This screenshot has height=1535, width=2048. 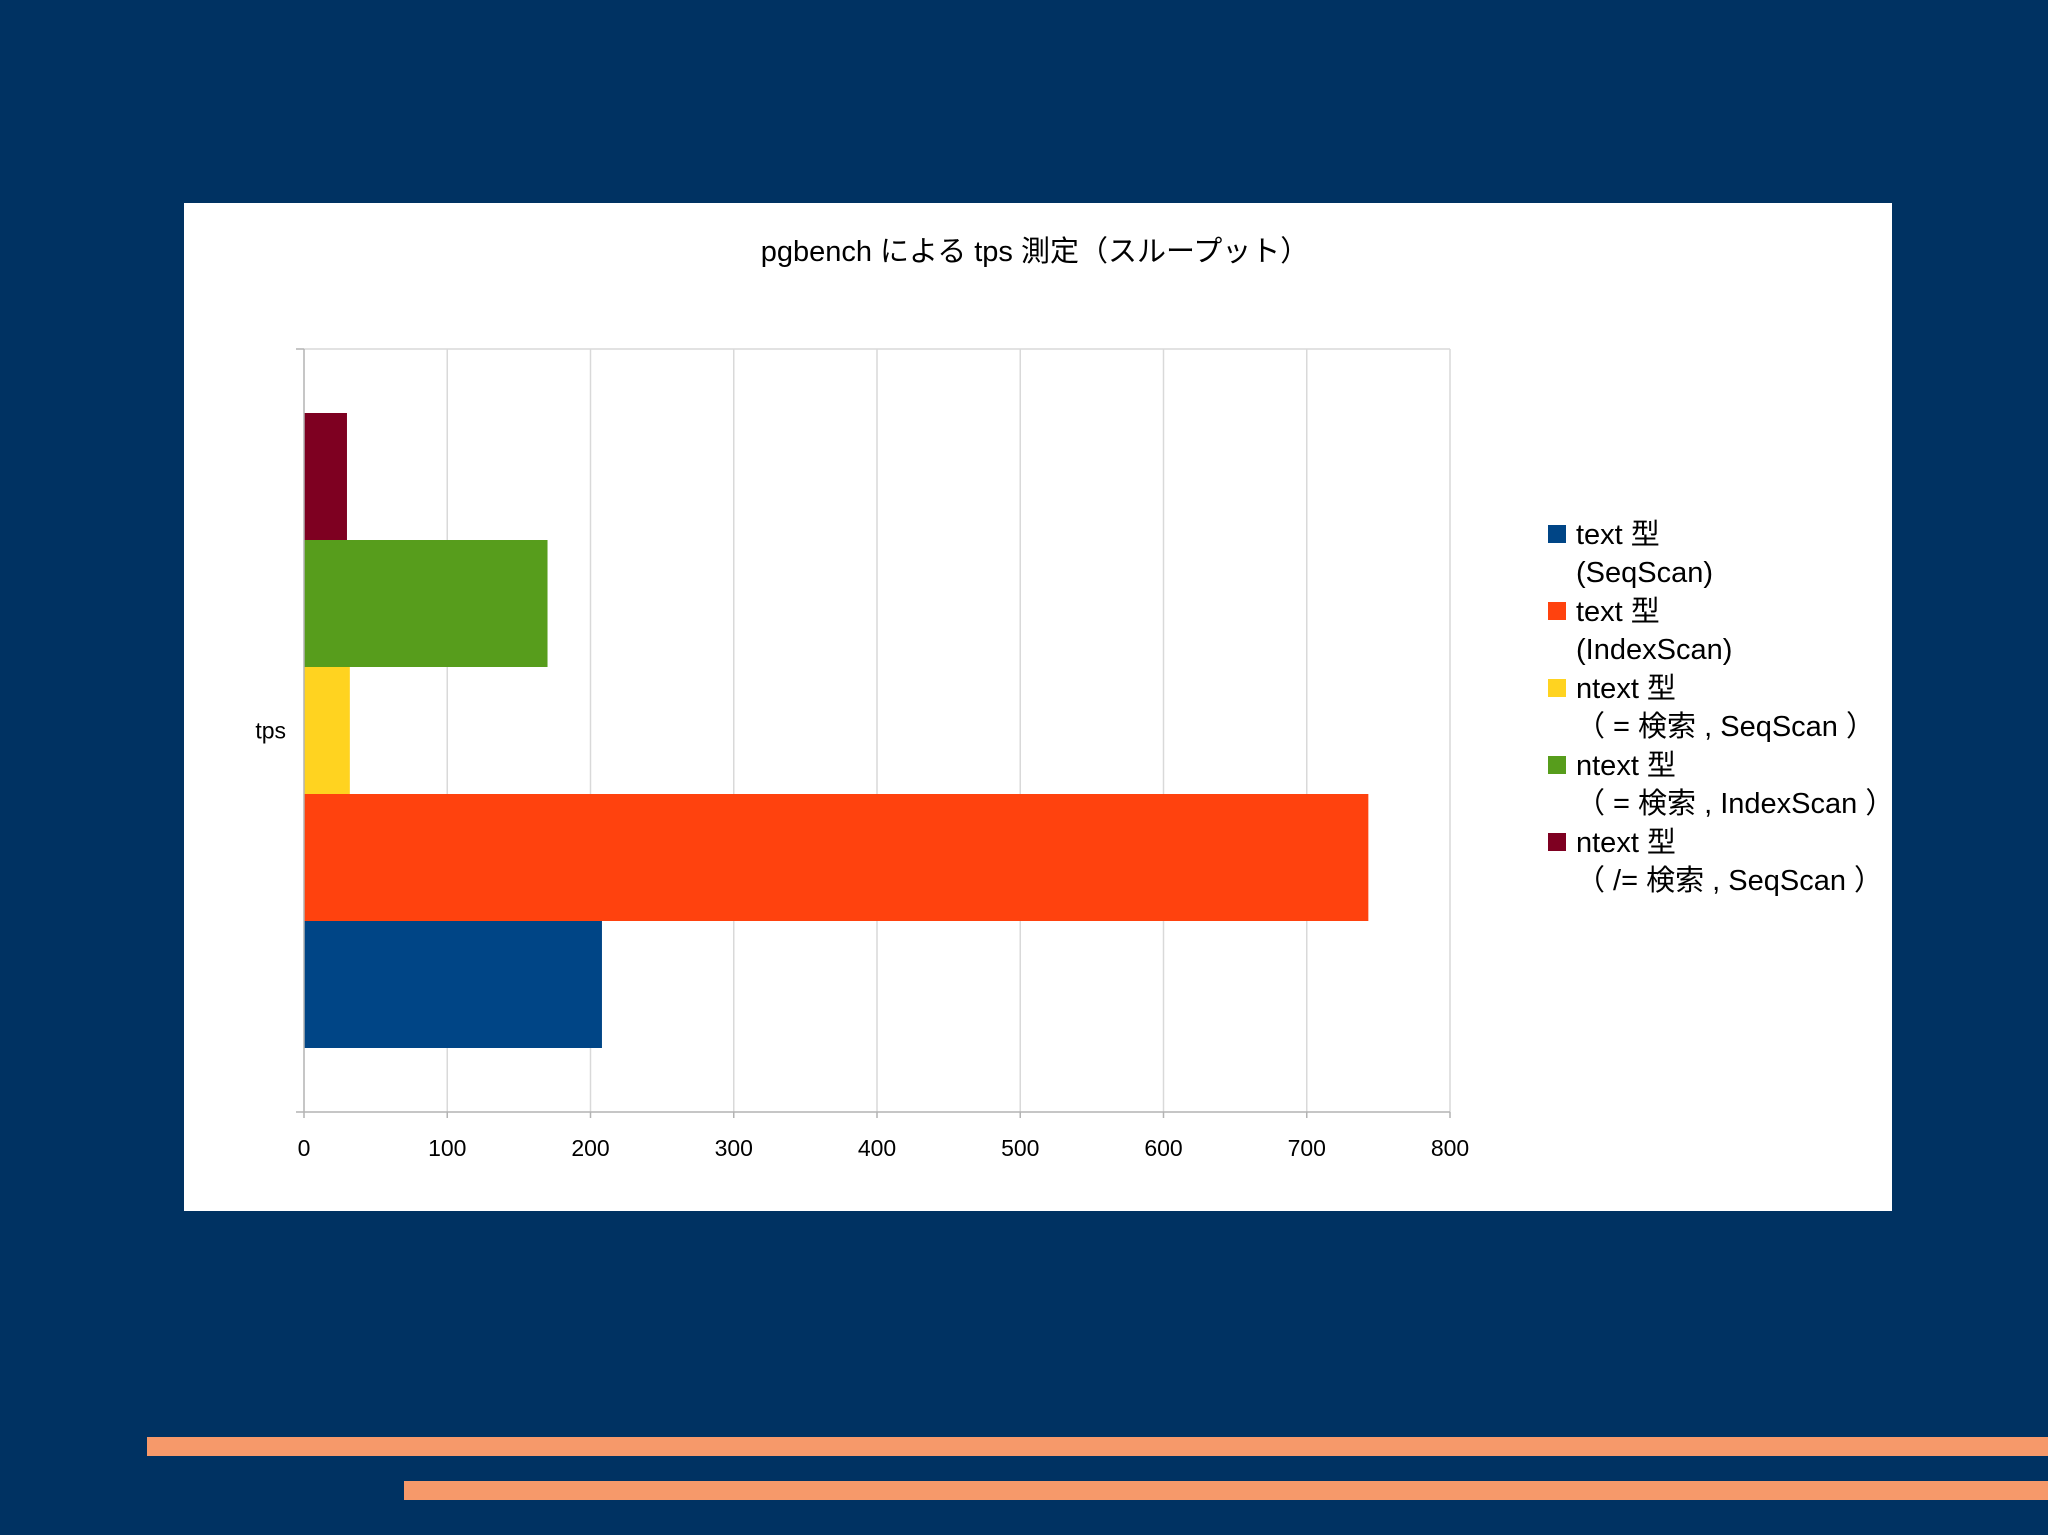 What do you see at coordinates (1725, 727) in the screenshot?
I see `legend-label: （ = 検索 , SeqScan ）` at bounding box center [1725, 727].